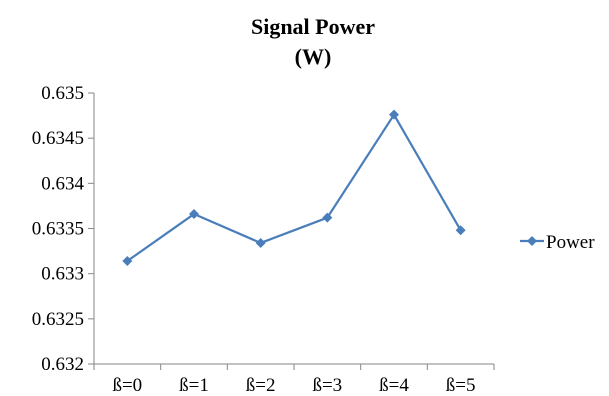 This screenshot has height=396, width=609. What do you see at coordinates (62, 364) in the screenshot?
I see `y-tick-label: 0.632` at bounding box center [62, 364].